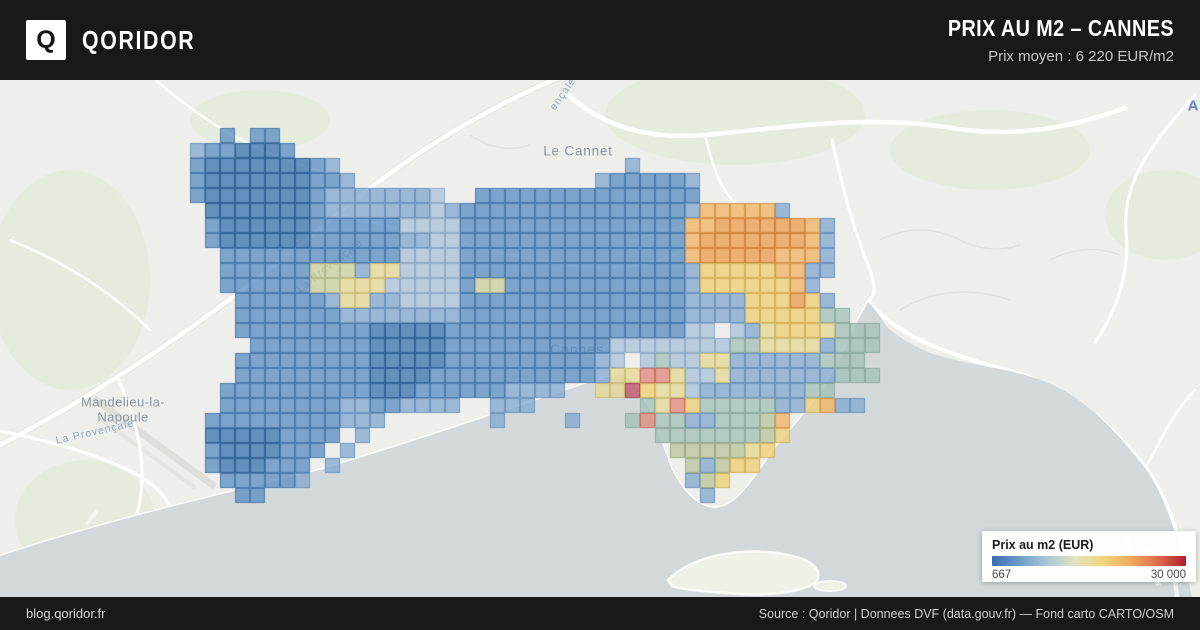  I want to click on legend-max: 30 000, so click(1168, 575).